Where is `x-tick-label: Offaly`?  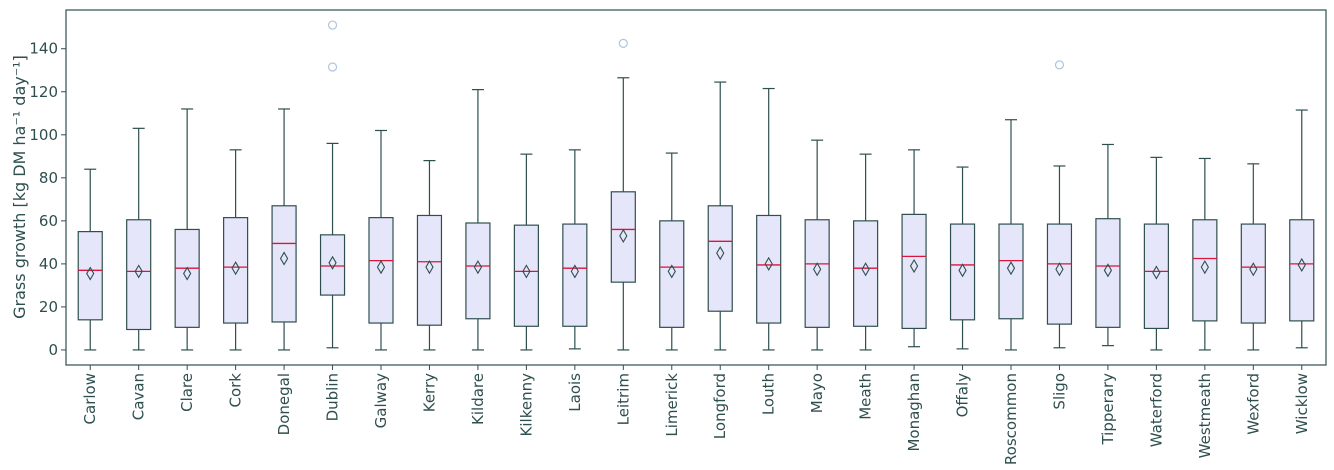
x-tick-label: Offaly is located at coordinates (963, 395).